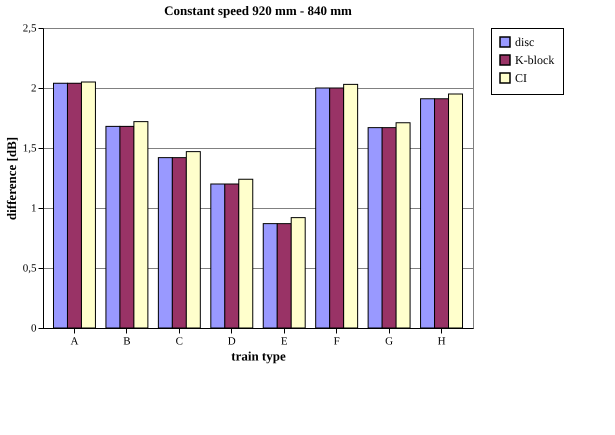  What do you see at coordinates (389, 342) in the screenshot?
I see `x-tick-label: G` at bounding box center [389, 342].